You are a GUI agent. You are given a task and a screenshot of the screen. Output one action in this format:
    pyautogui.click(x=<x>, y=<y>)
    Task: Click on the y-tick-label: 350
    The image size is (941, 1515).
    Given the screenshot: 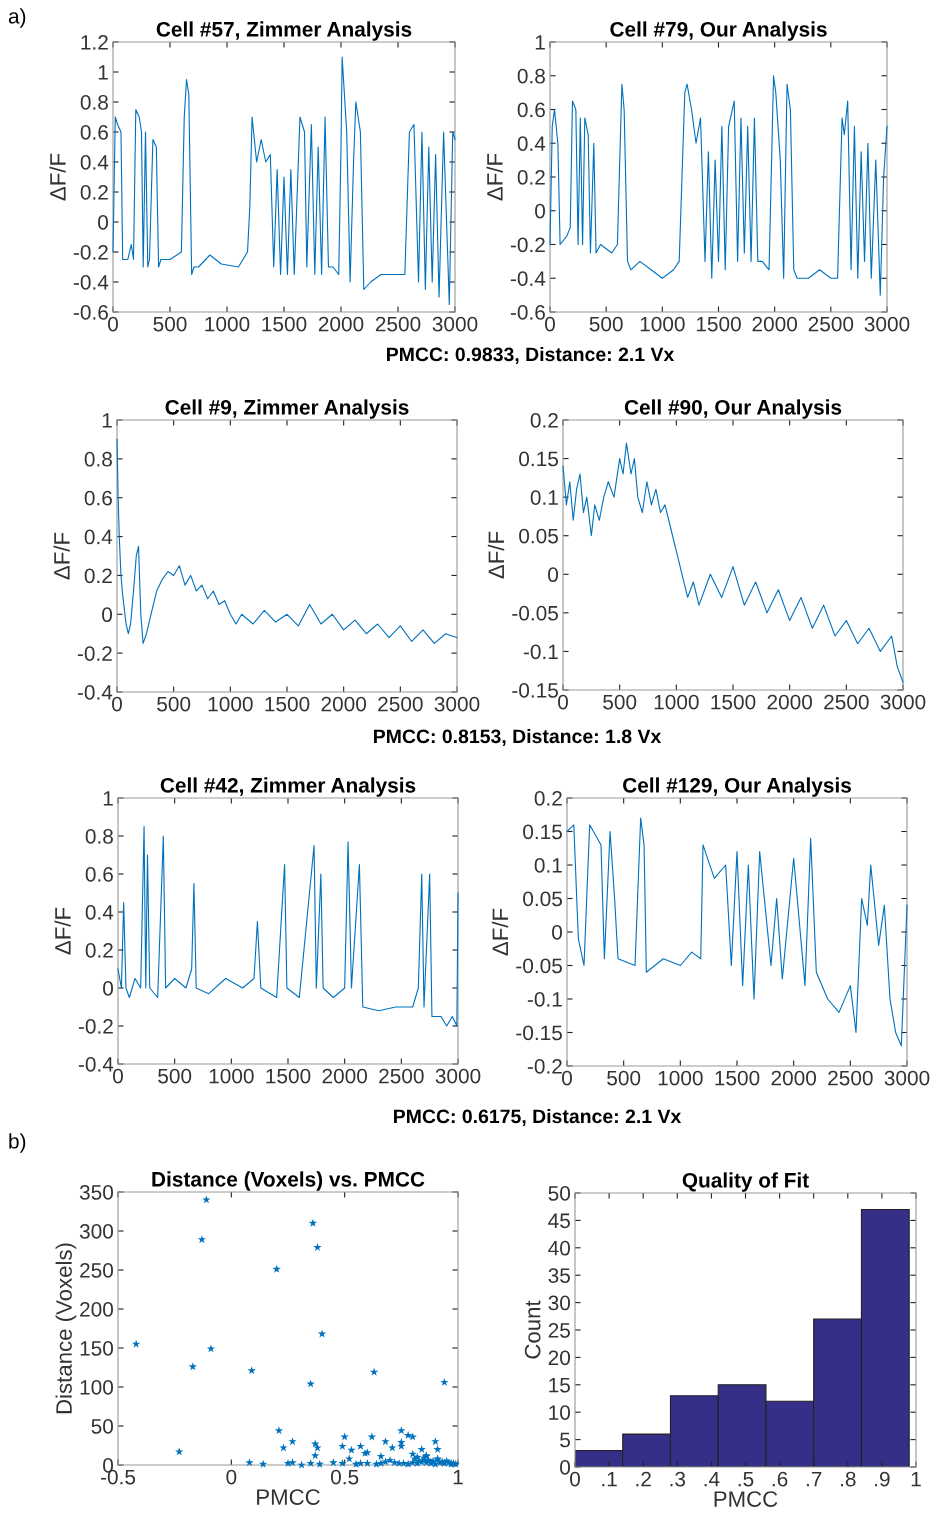 What is the action you would take?
    pyautogui.click(x=96, y=1192)
    